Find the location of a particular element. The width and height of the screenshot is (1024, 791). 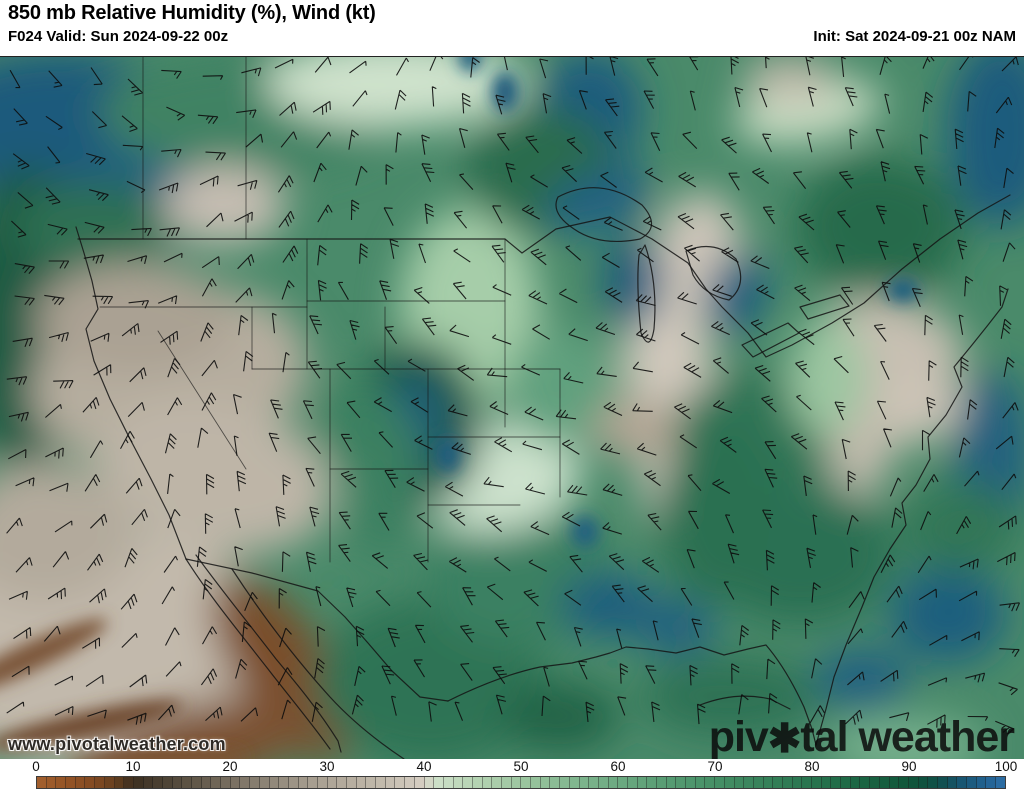

brand-post-text: tal weather is located at coordinates (907, 737).